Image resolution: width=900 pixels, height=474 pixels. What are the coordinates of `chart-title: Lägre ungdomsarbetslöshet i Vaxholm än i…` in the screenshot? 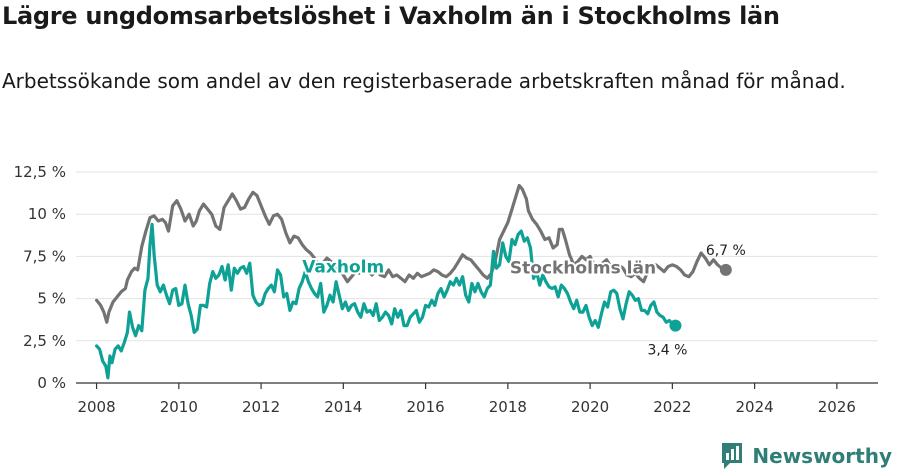 It's located at (391, 16).